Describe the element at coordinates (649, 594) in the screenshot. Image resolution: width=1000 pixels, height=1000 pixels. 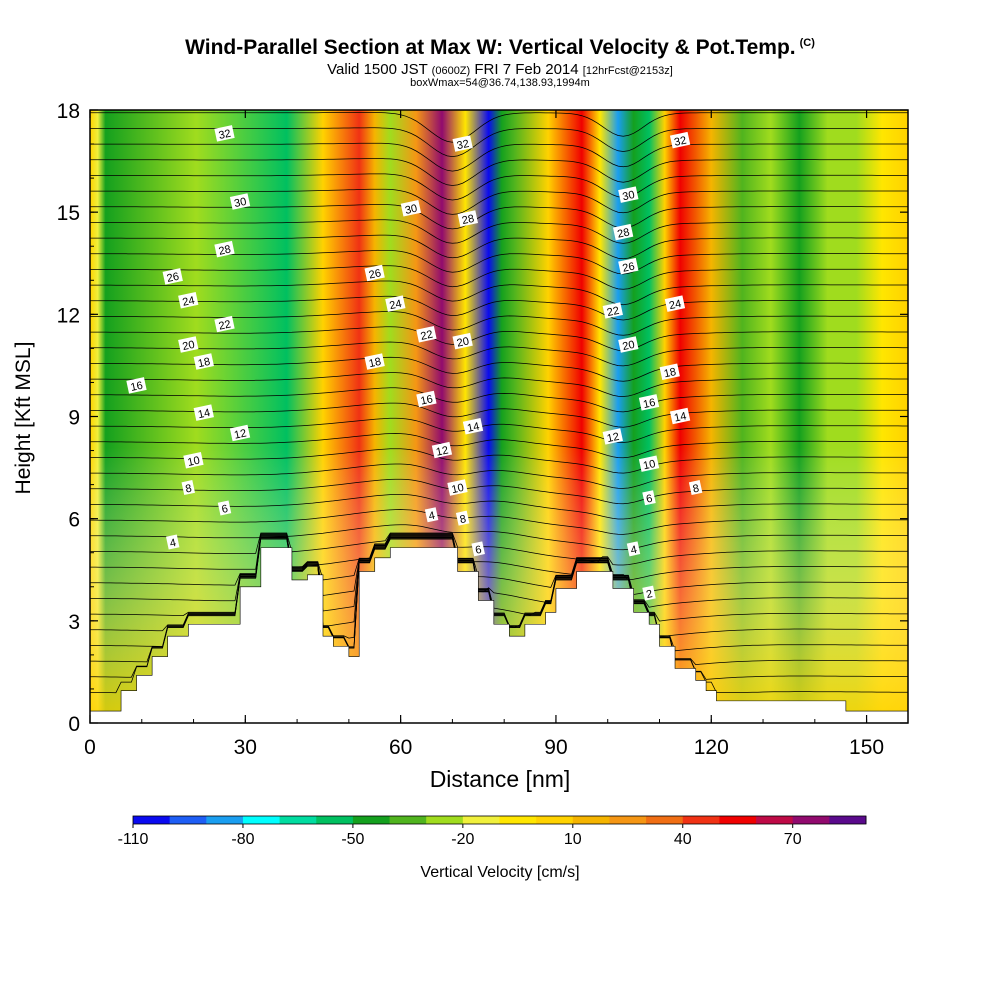
I see `svg-text: 2` at that location.